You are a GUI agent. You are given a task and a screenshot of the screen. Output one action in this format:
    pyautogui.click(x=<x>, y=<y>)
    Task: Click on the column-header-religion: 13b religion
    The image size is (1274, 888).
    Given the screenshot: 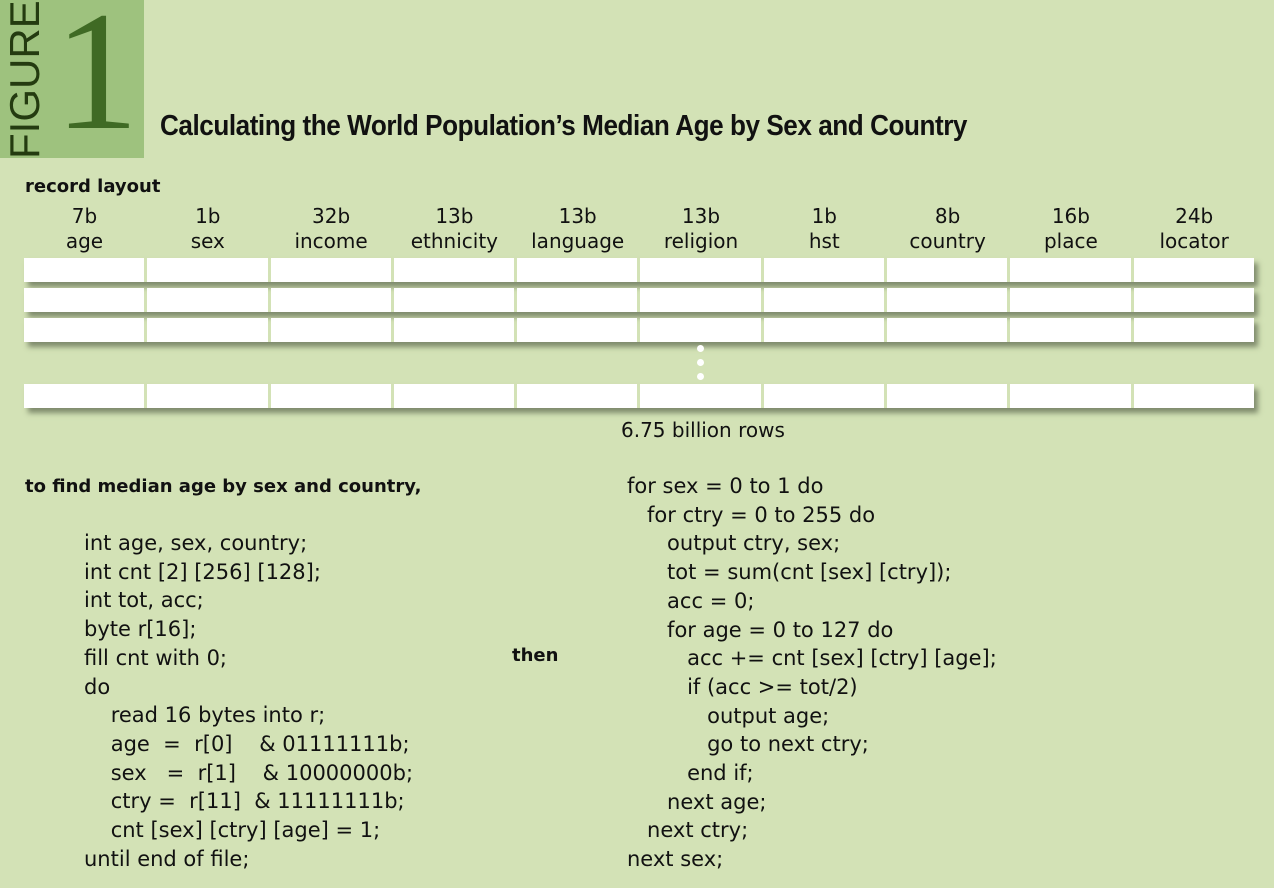 What is the action you would take?
    pyautogui.click(x=701, y=229)
    